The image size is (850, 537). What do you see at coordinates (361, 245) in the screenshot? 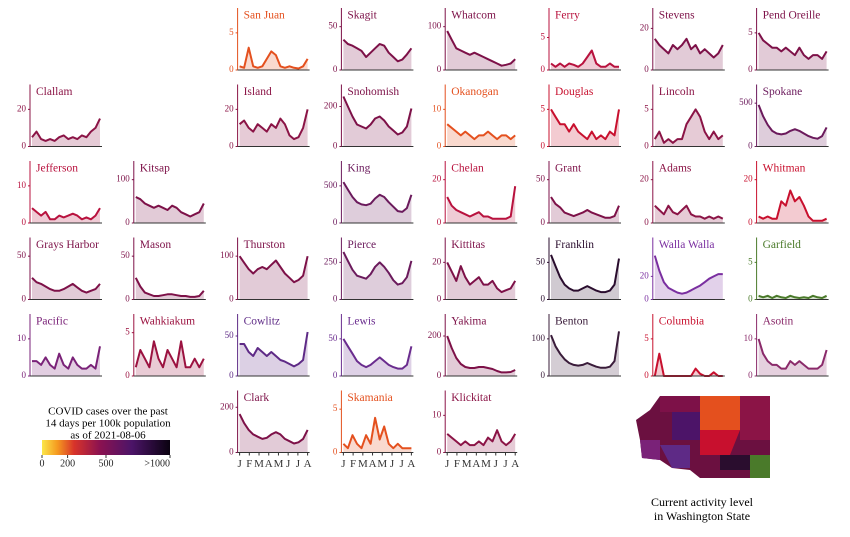
I see `panel-title: Pierce` at bounding box center [361, 245].